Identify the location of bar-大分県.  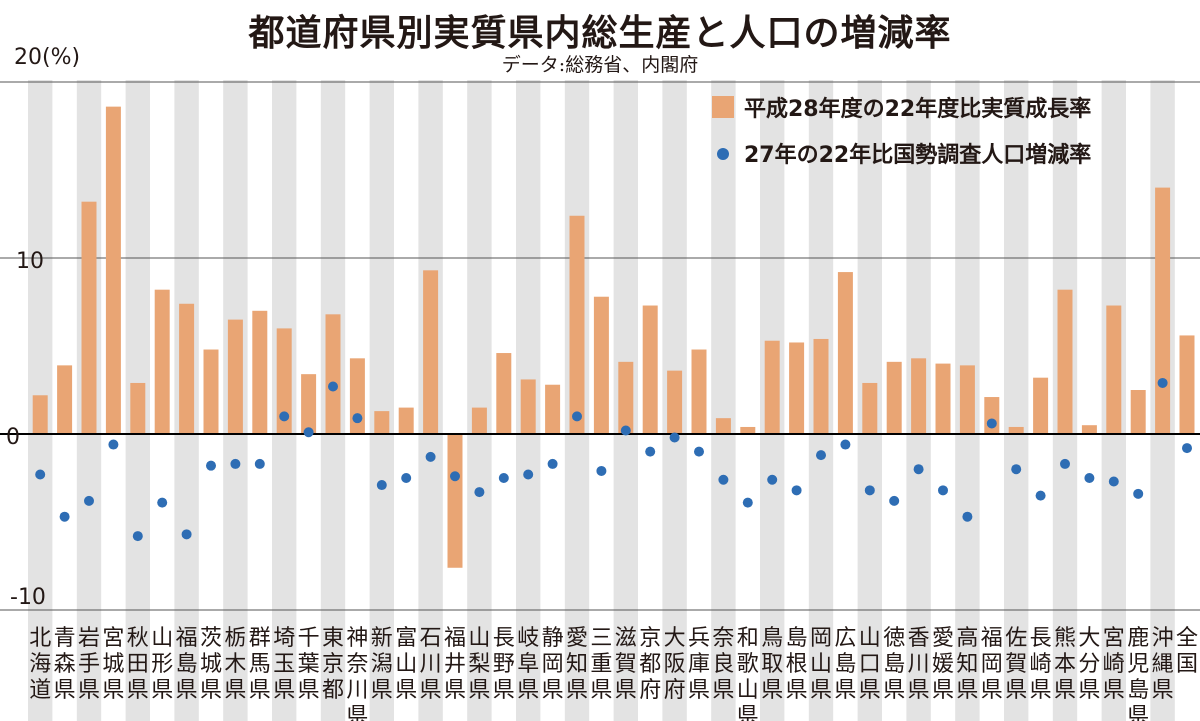
(1089, 429).